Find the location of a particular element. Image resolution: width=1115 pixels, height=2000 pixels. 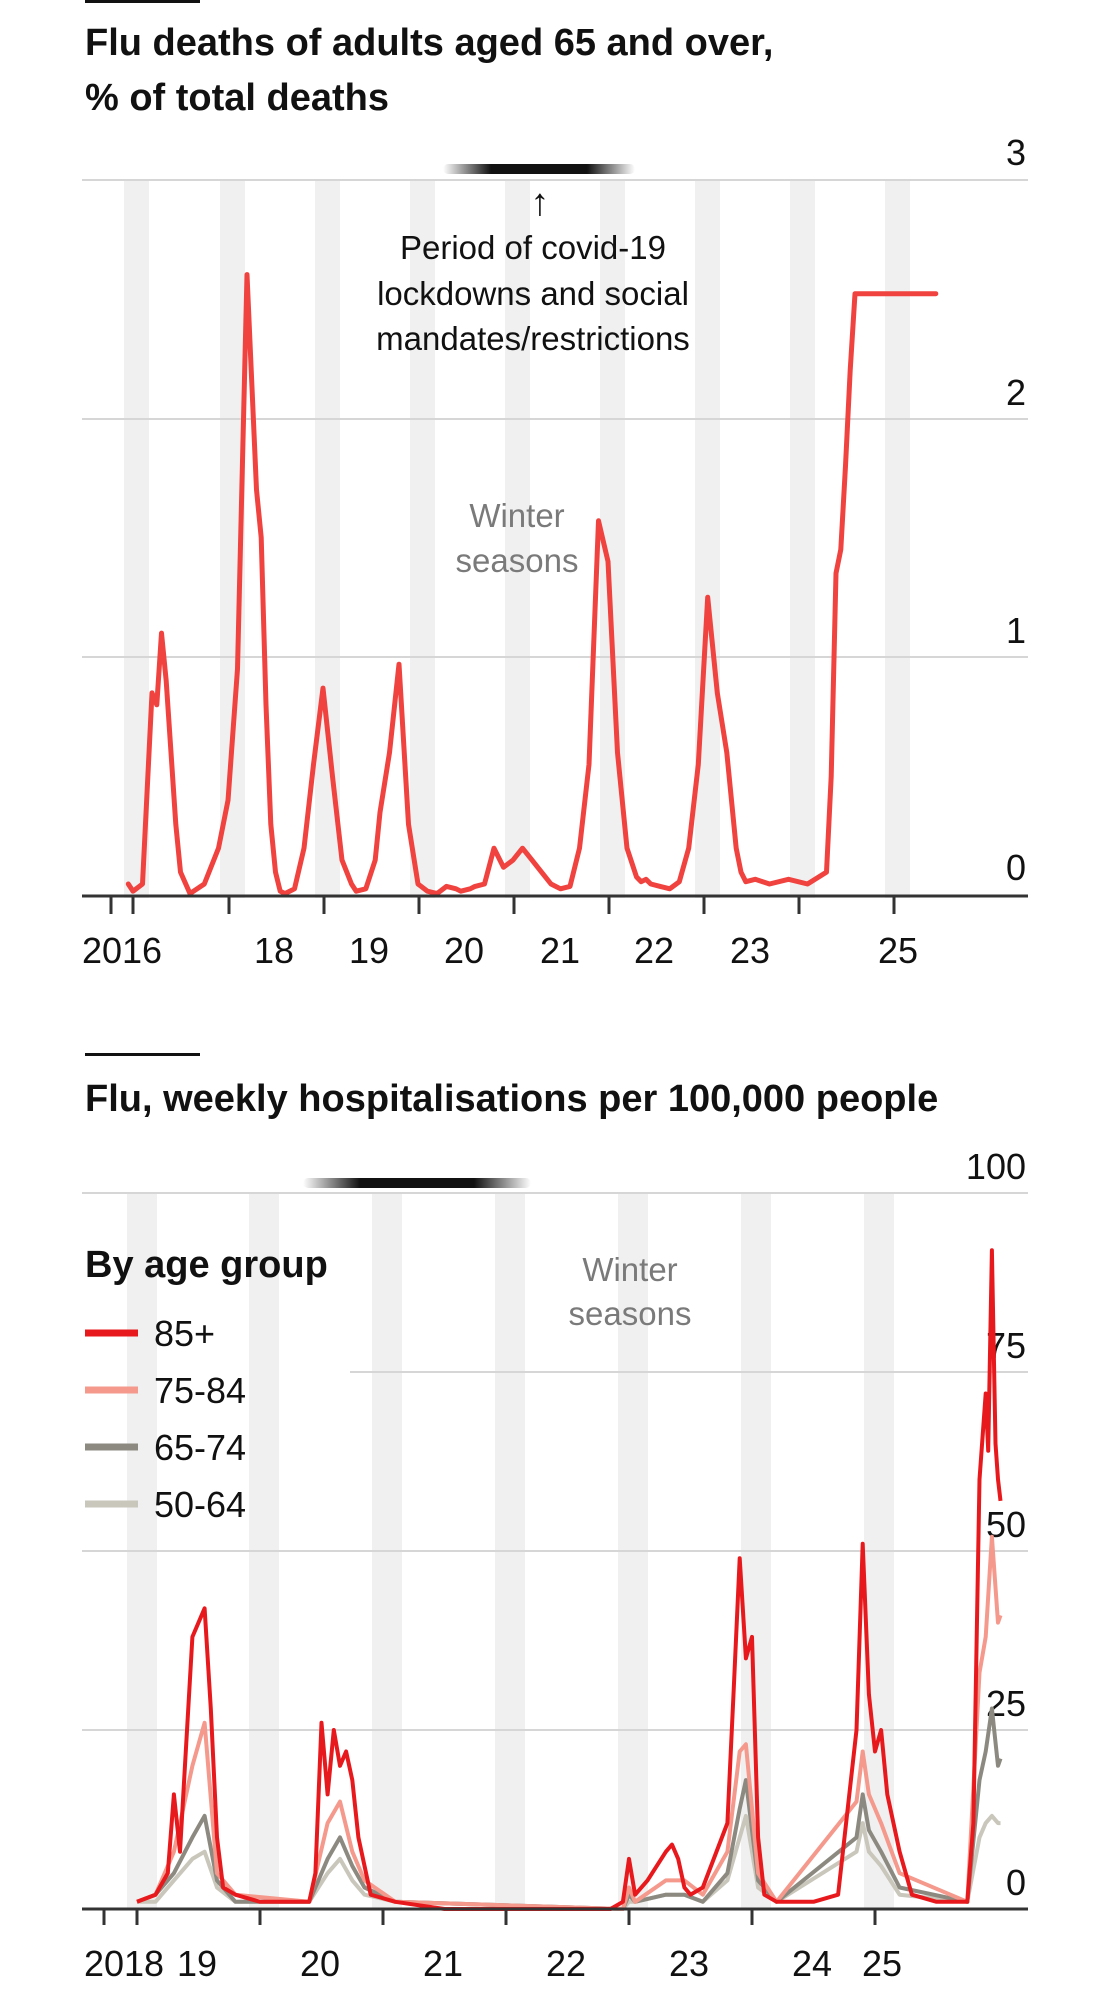

legend-label-65-74: 65-74 is located at coordinates (200, 1447).